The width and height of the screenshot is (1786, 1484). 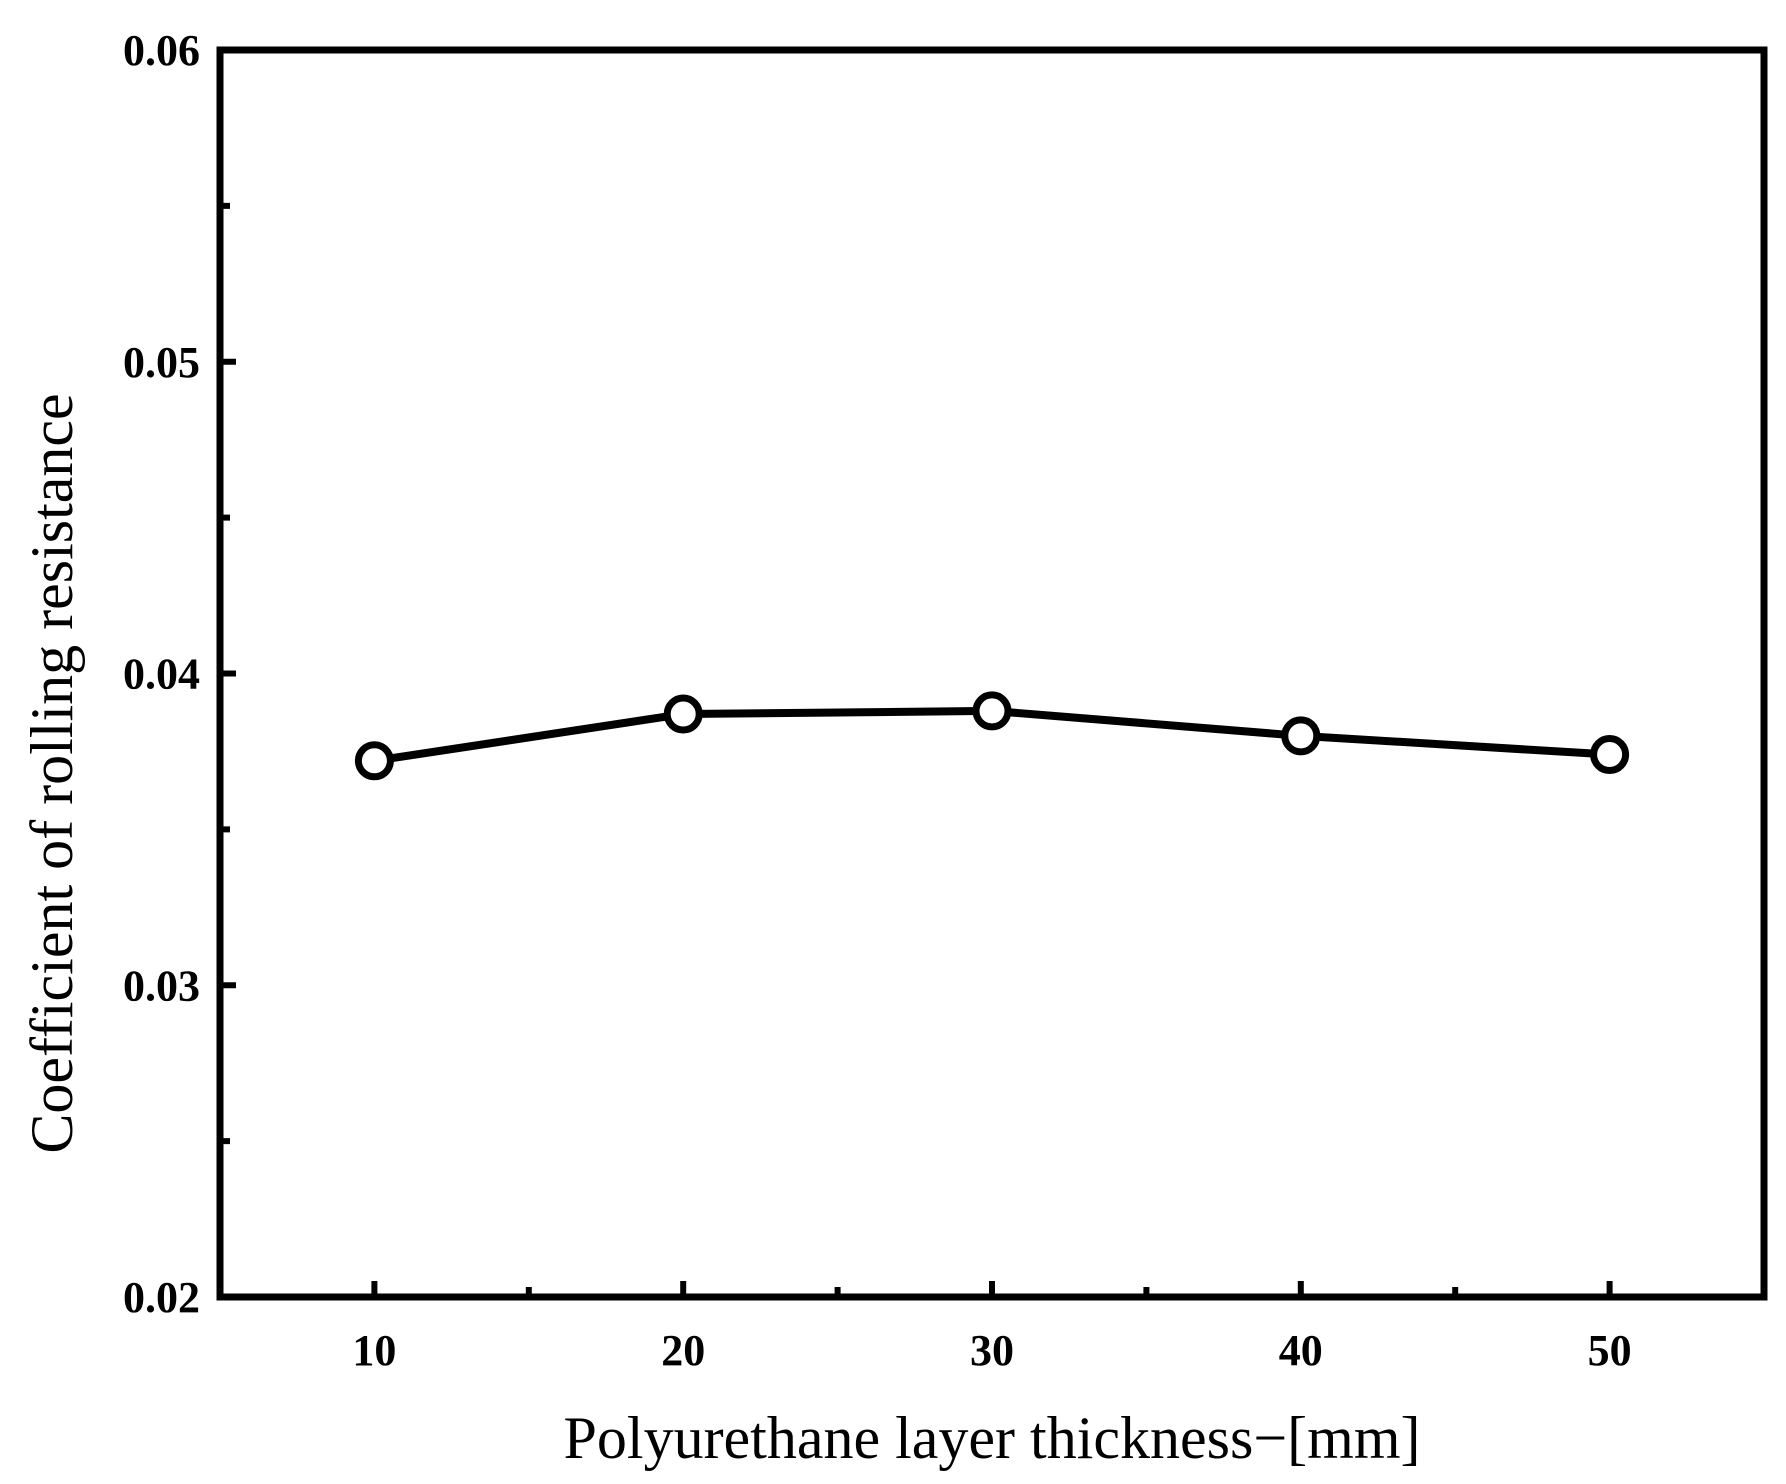 I want to click on x-tick-label: 20, so click(x=683, y=1350).